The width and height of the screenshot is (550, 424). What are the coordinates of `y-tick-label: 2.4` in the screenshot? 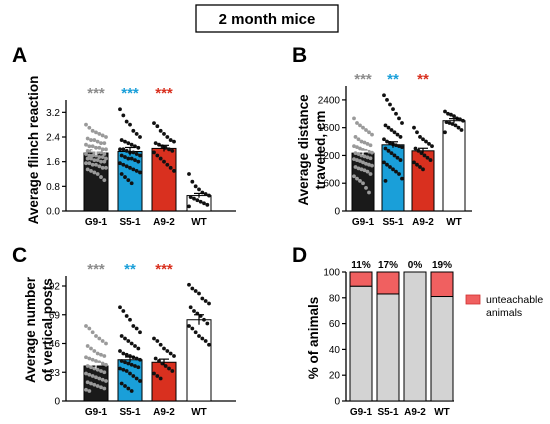 It's located at (53, 138).